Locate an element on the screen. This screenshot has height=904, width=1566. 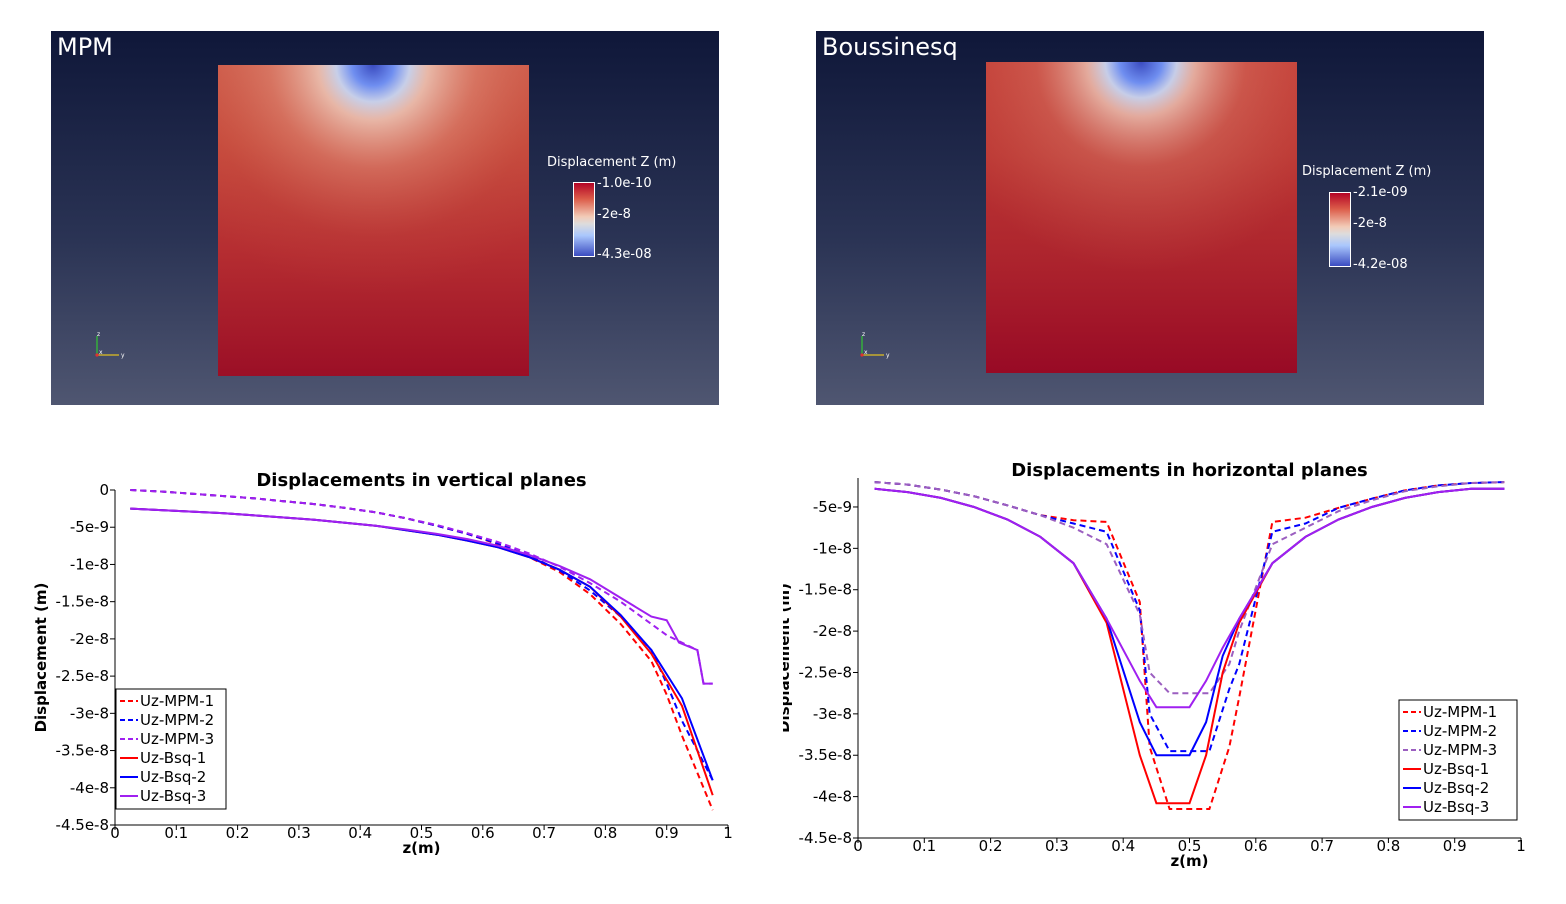
colorbar-min-label: -4.2e-08 is located at coordinates (1380, 264).